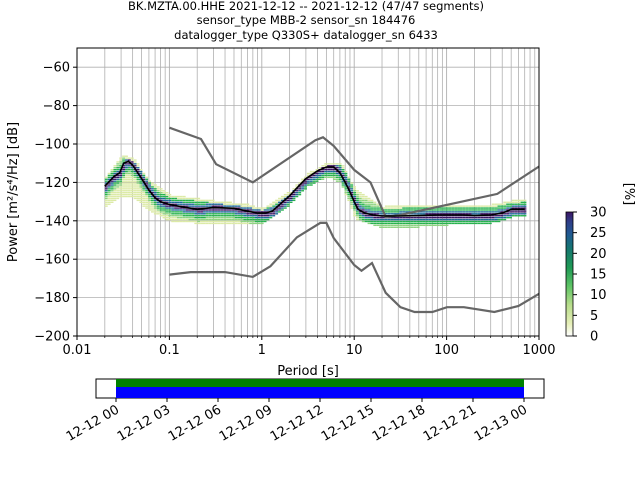  Describe the element at coordinates (598, 254) in the screenshot. I see `colorbar-tick-label: 20` at that location.